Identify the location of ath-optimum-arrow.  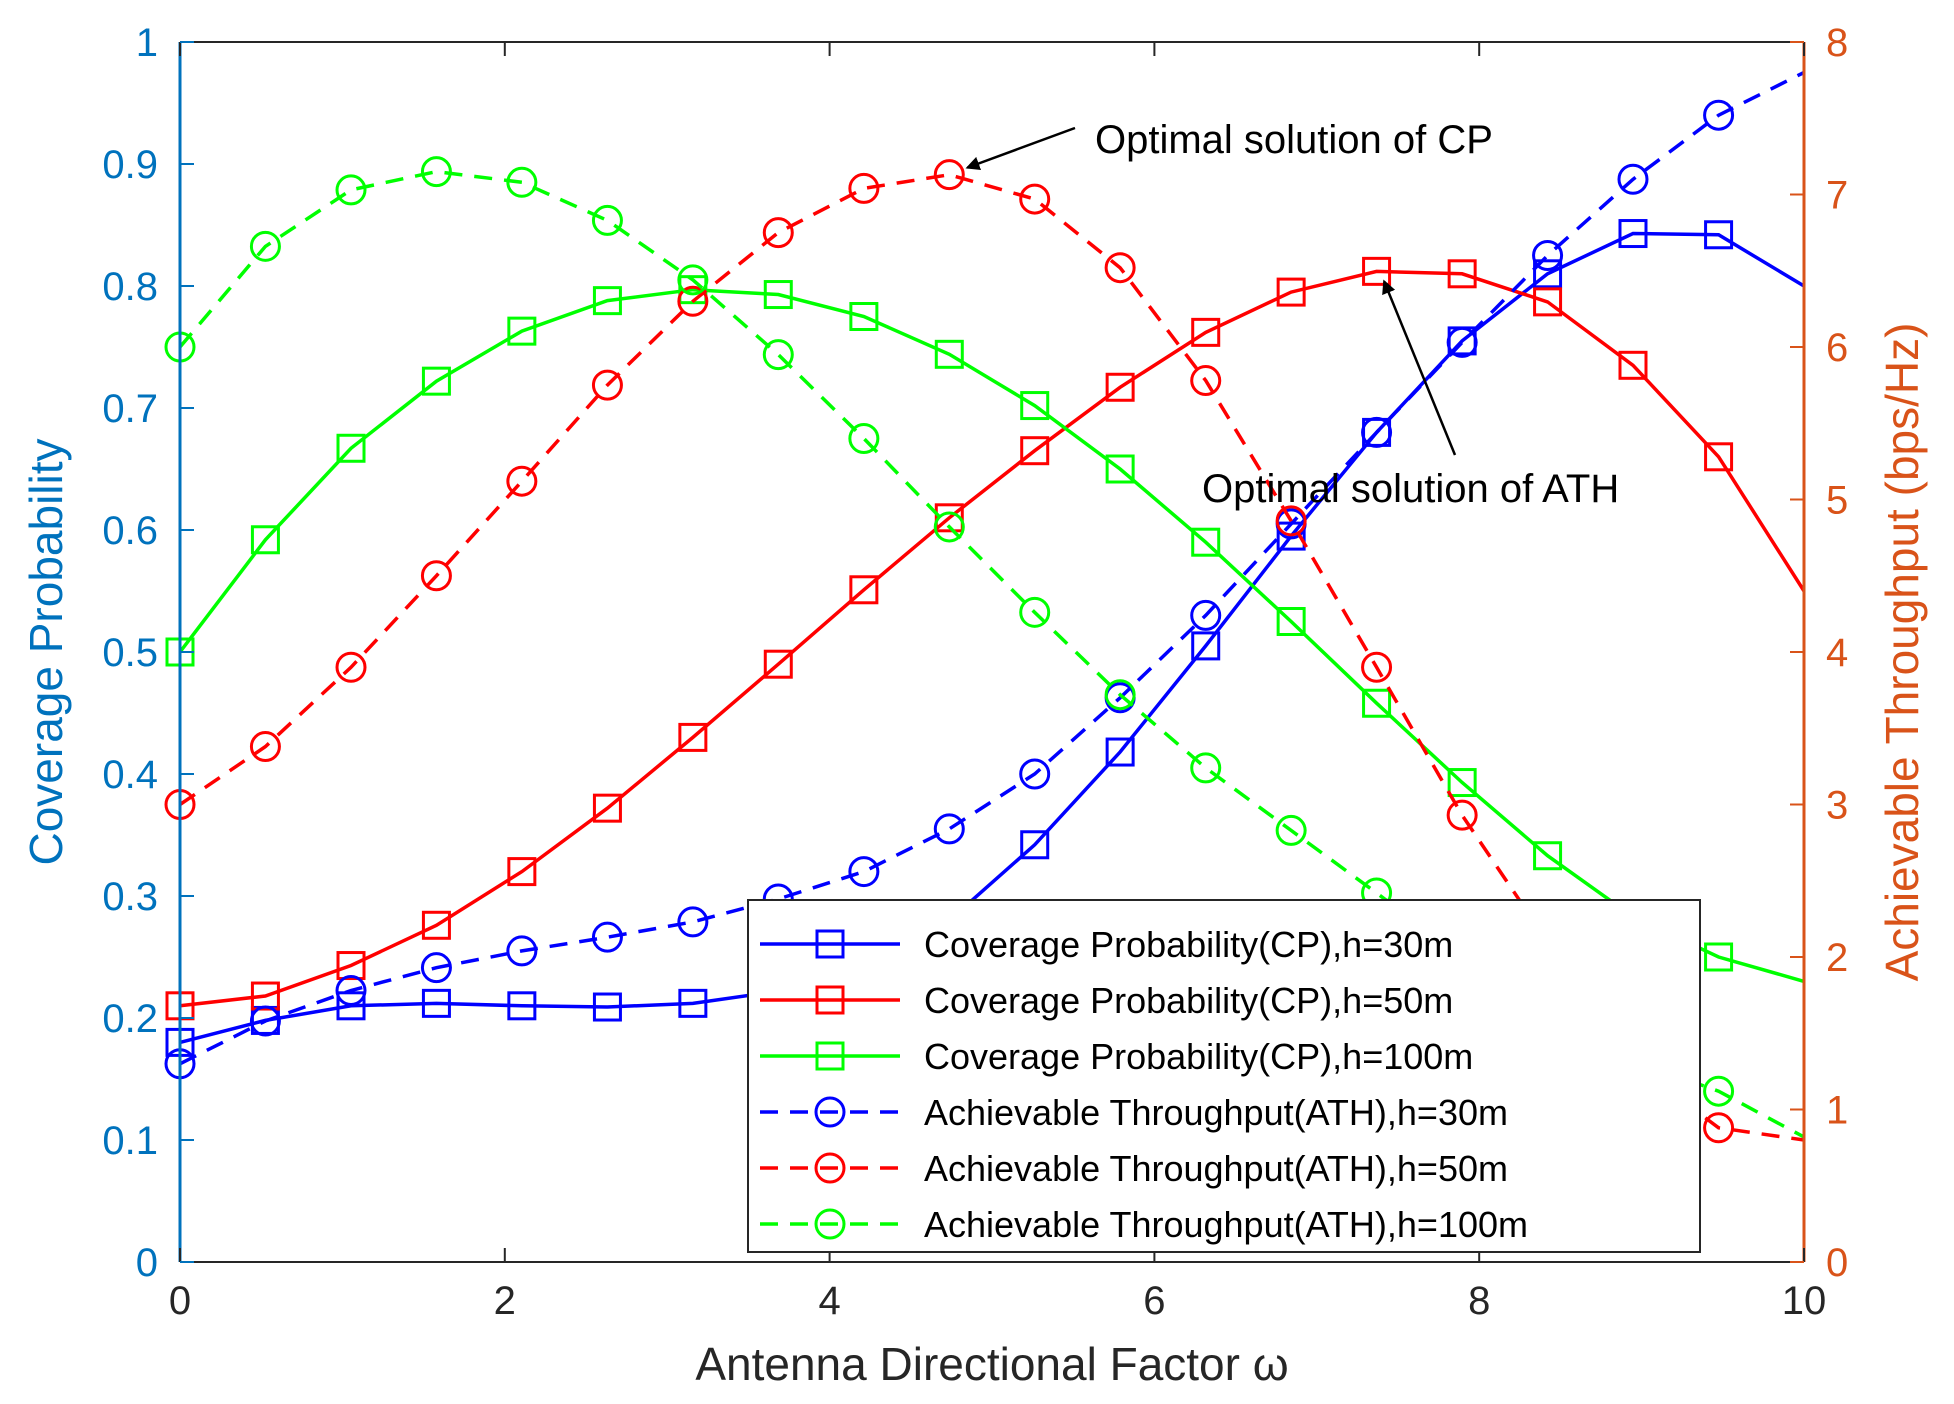
(1419, 367).